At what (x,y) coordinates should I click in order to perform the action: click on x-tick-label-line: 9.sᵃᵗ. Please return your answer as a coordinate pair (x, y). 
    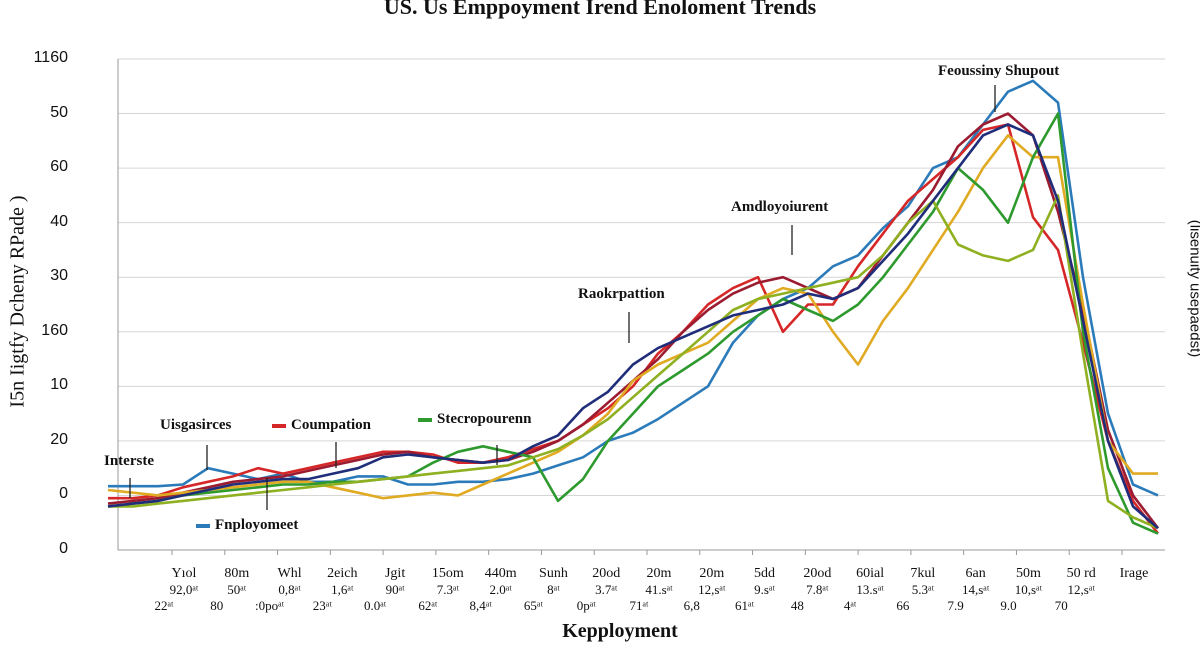
    Looking at the image, I should click on (764, 589).